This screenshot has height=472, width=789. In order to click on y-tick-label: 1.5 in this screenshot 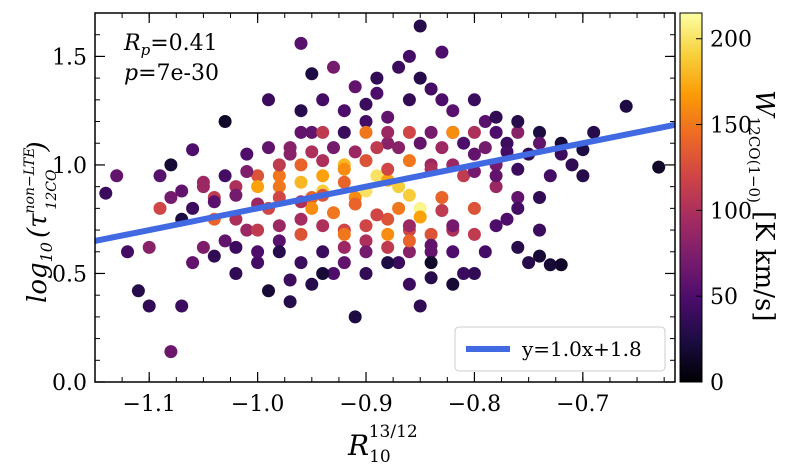, I will do `click(69, 57)`.